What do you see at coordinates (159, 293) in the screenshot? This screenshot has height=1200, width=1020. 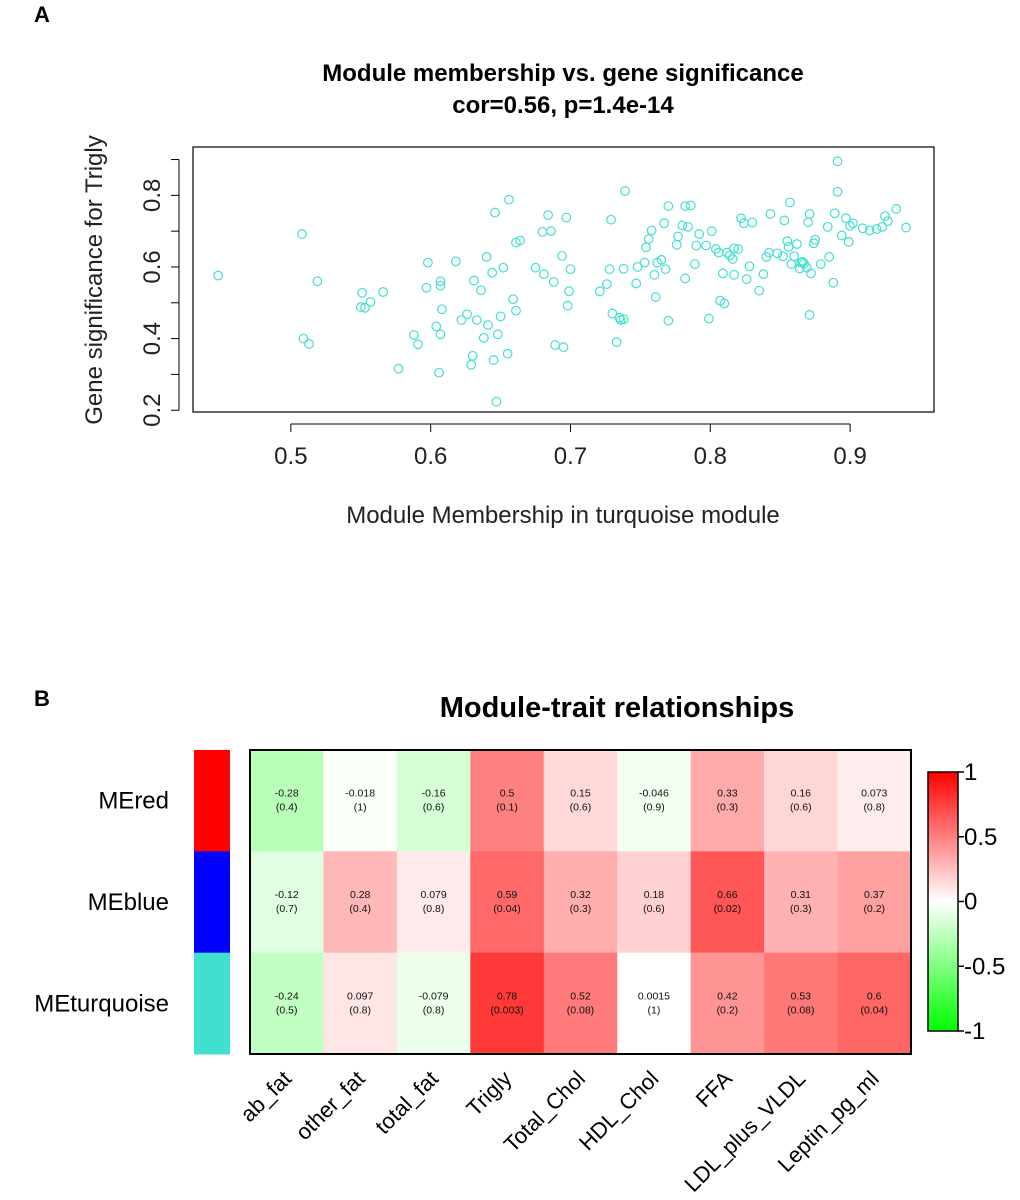 I see `scatter-y-axis: 0.2 0.4 0.6 0.8` at bounding box center [159, 293].